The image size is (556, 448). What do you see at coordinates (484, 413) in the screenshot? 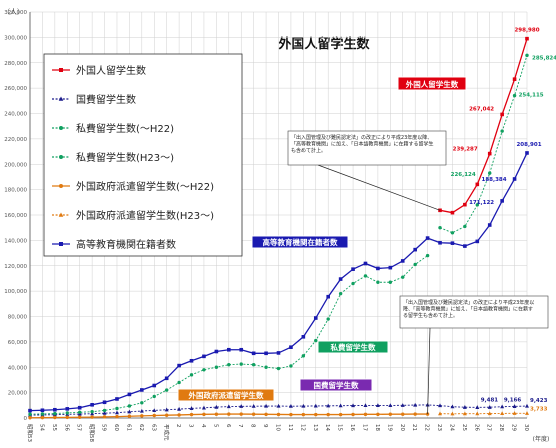
I see `series-line` at bounding box center [484, 413].